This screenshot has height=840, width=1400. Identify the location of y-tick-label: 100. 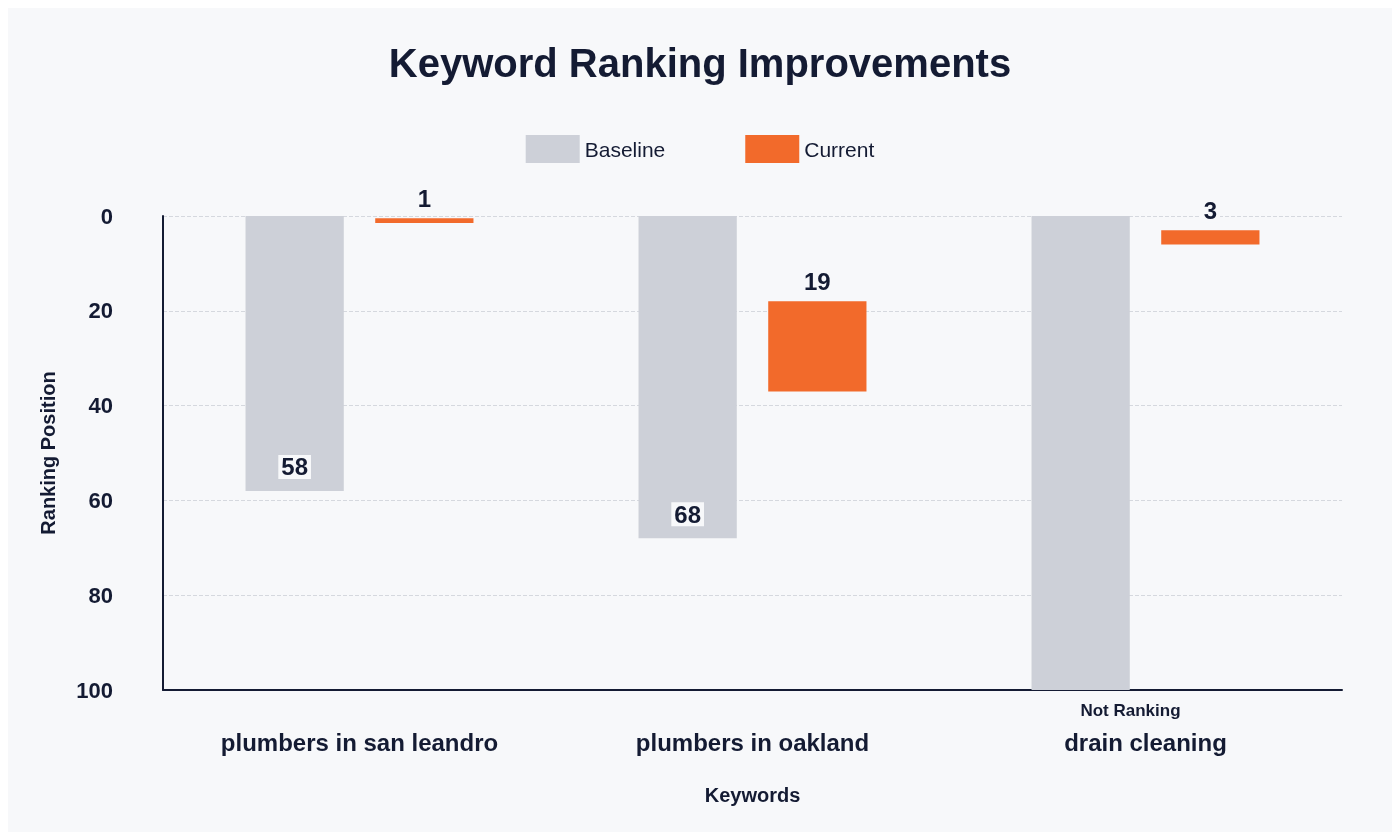
(94, 690).